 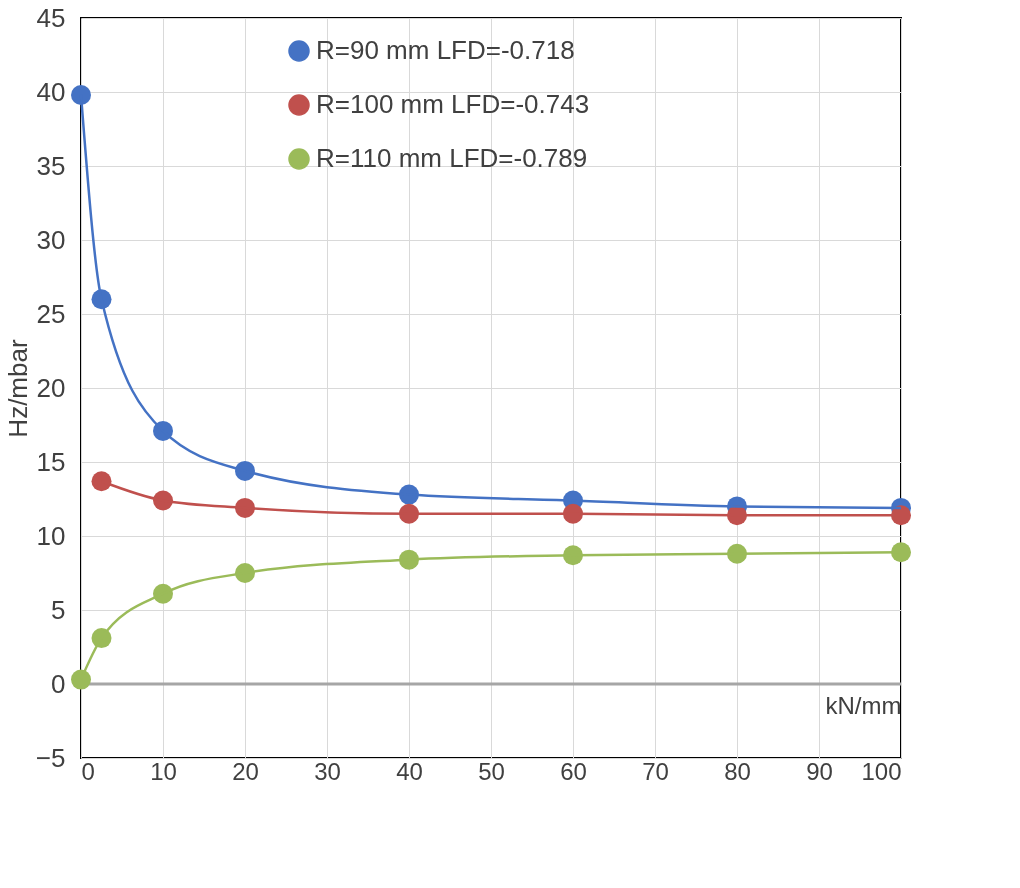 I want to click on x-tick-label: 70, so click(x=655, y=771).